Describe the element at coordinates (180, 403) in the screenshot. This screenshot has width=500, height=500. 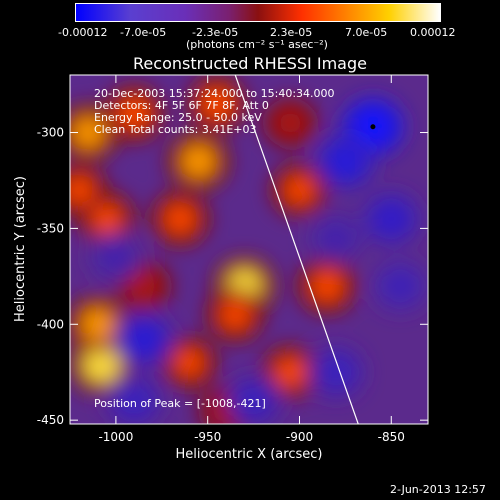
I see `peak-position-label: Position of Peak = [-1008,-421]` at that location.